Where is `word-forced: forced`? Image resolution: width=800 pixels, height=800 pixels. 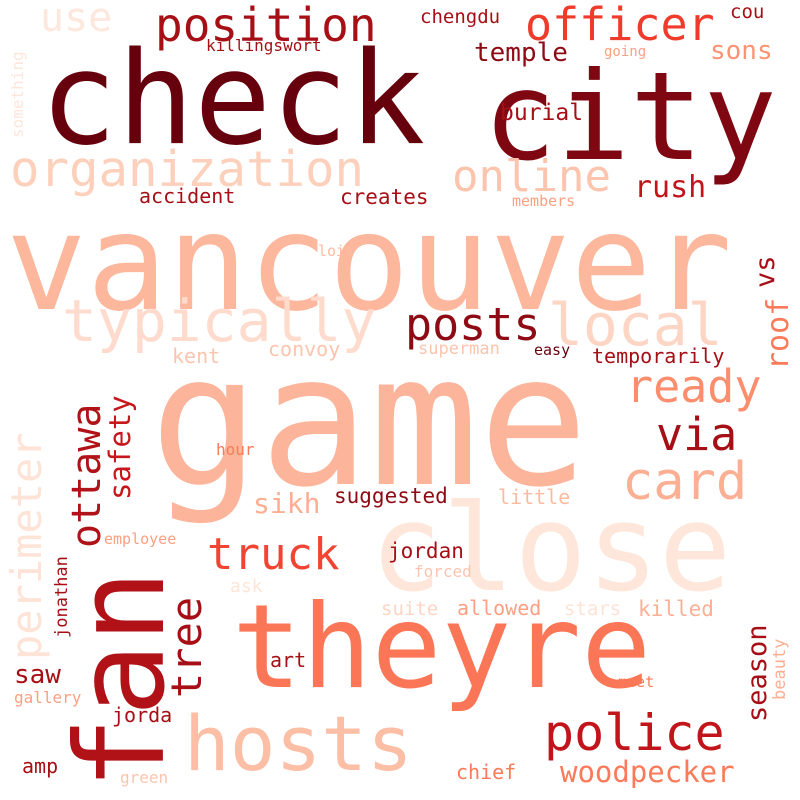 word-forced: forced is located at coordinates (443, 571).